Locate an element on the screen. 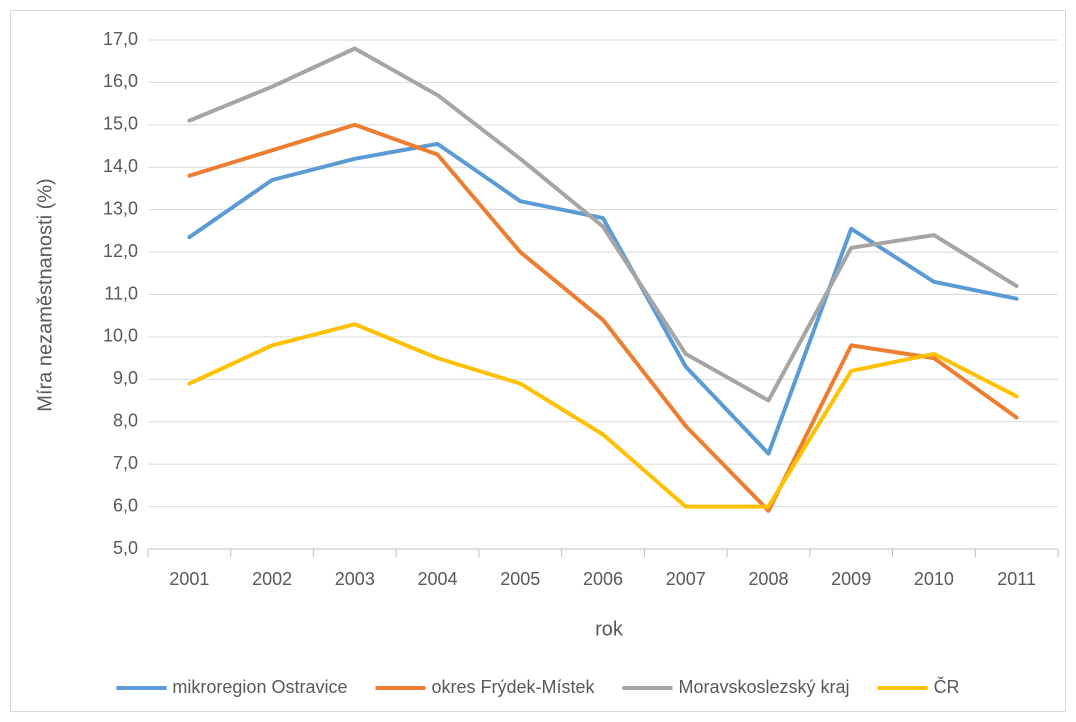  y-tick-label: 7,0 is located at coordinates (125, 463).